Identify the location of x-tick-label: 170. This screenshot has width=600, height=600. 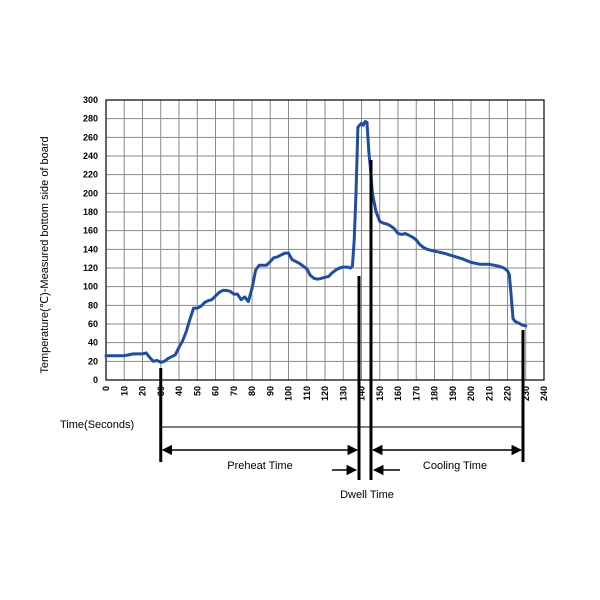
(416, 393).